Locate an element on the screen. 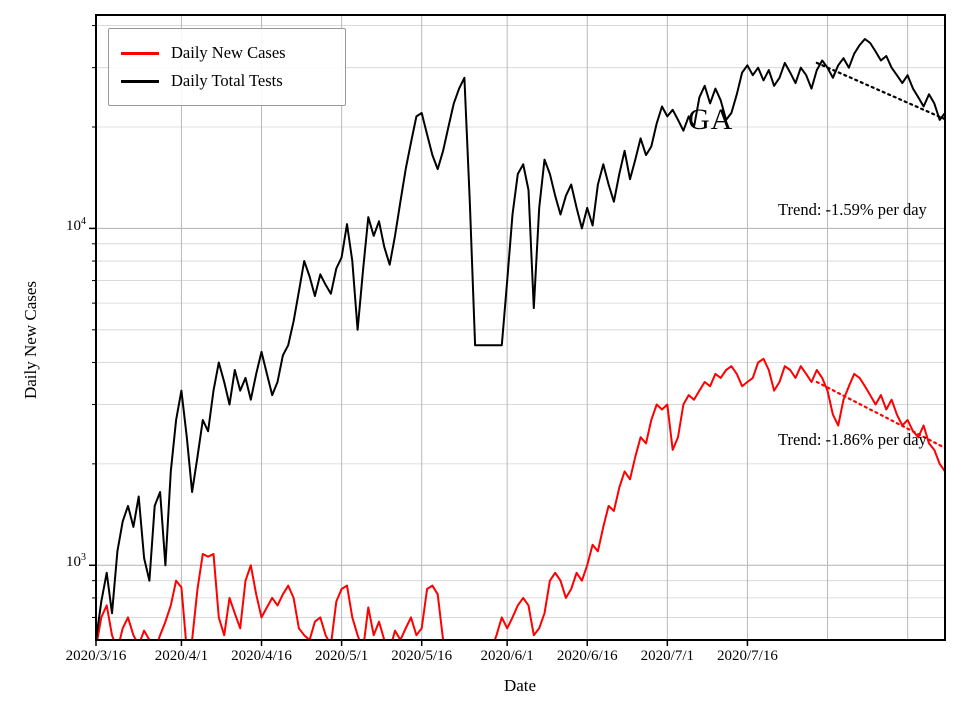 The height and width of the screenshot is (720, 960). legend-label: Daily Total Tests is located at coordinates (227, 80).